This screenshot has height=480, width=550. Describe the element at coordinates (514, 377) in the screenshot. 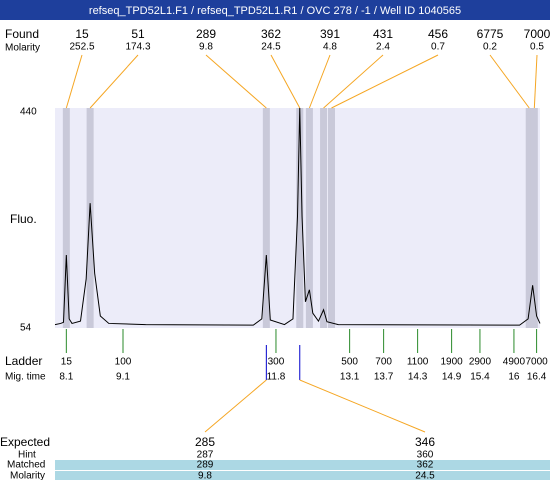

I see `ladder-mig-time: 16` at that location.